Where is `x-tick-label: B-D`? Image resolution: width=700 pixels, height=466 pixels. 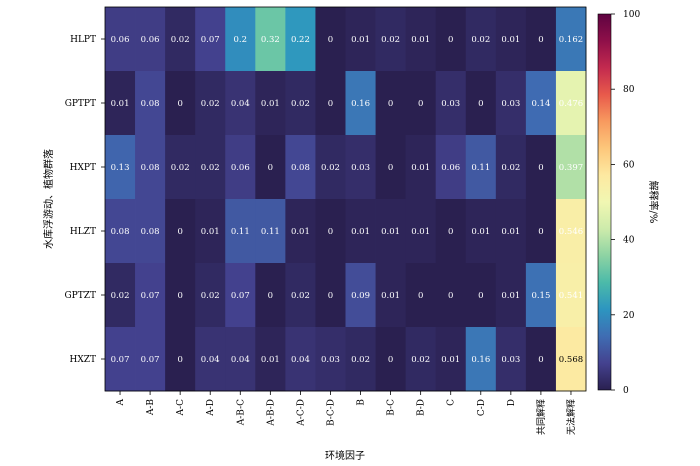
x-tick-label: B-D is located at coordinates (422, 407).